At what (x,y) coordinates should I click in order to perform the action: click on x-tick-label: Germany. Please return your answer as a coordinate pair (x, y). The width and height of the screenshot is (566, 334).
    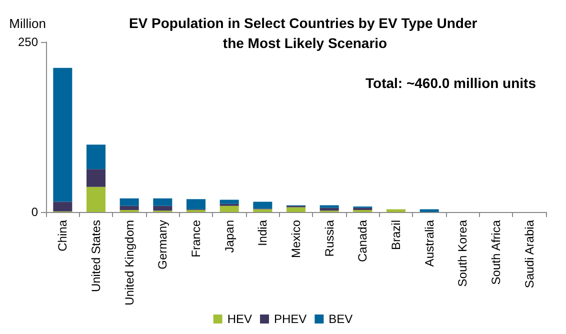
    Looking at the image, I should click on (163, 245).